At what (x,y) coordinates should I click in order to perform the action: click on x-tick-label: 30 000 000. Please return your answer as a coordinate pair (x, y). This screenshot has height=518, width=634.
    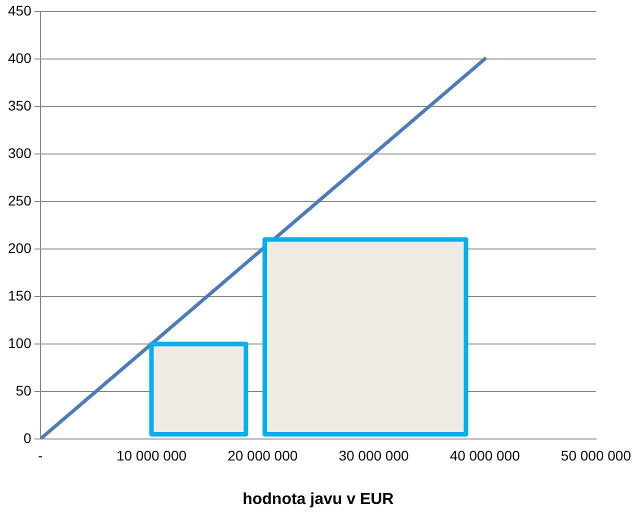
    Looking at the image, I should click on (373, 455).